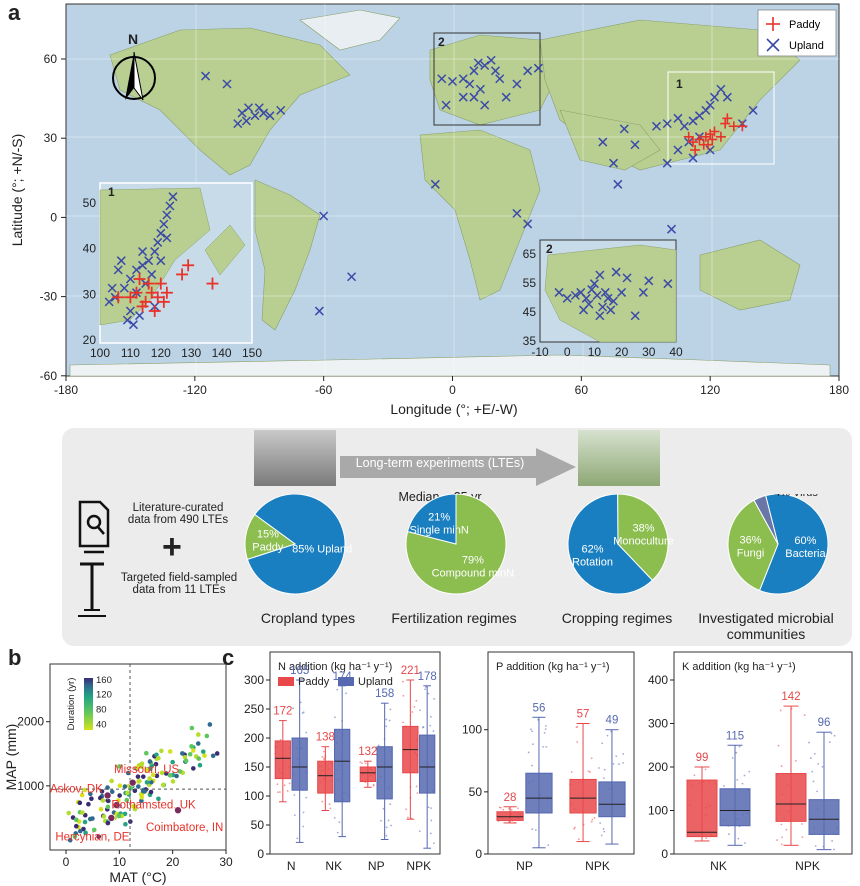  I want to click on literature-source-text: Literature-curated data from 490 LTEs, so click(178, 514).